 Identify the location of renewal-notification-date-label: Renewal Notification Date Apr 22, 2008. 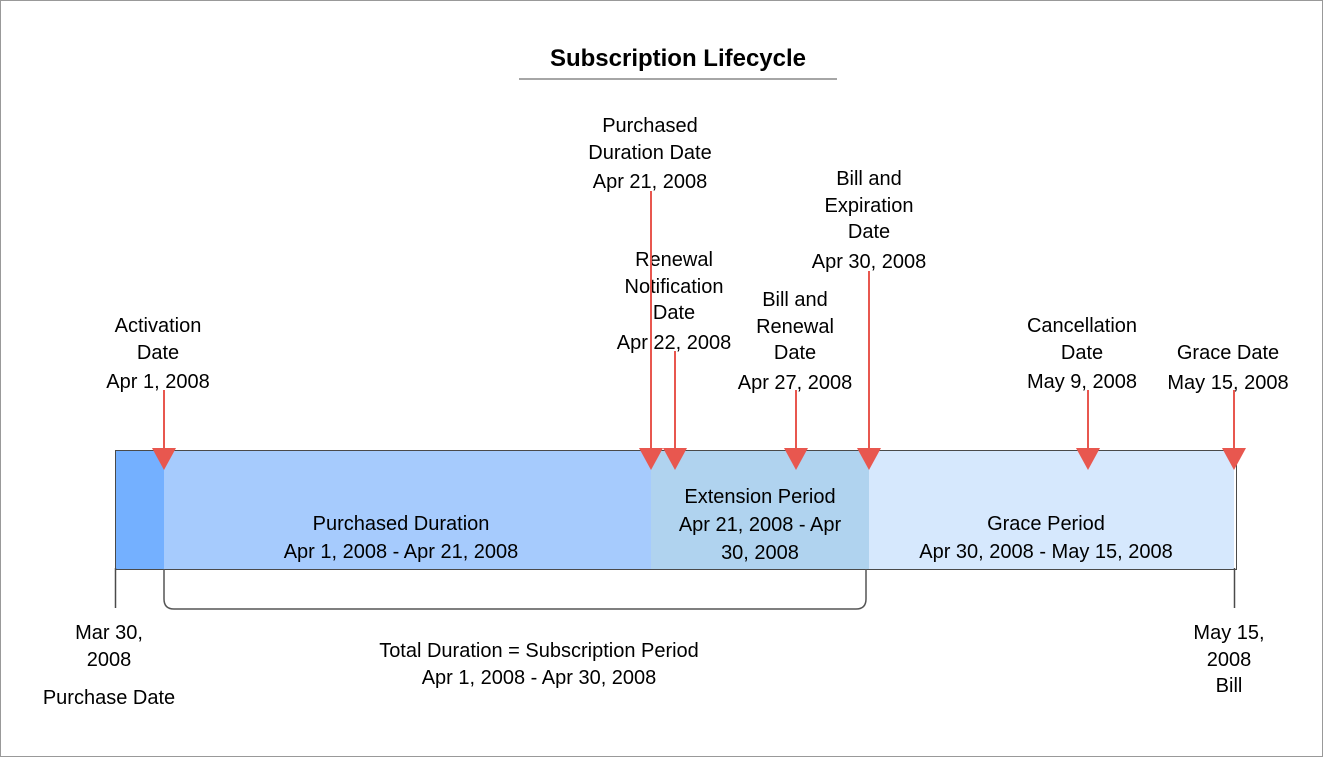
(674, 301).